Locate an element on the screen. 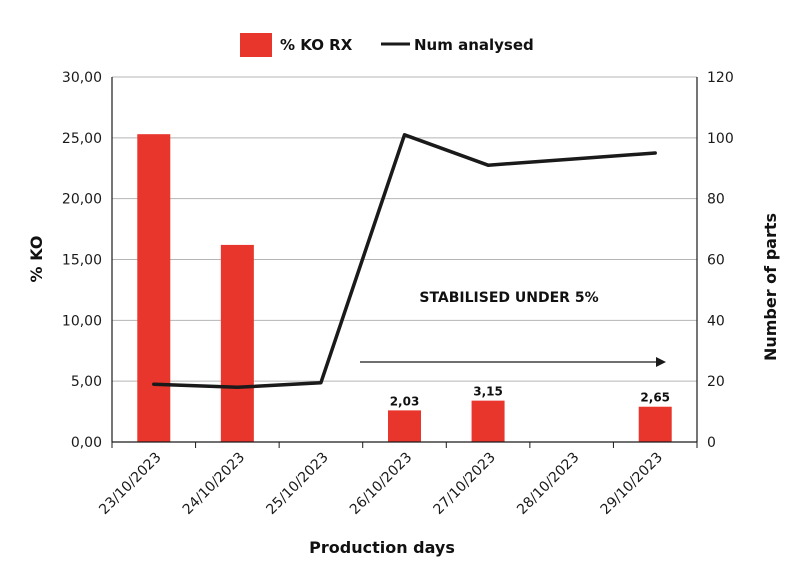 The height and width of the screenshot is (568, 800). left-axis-ticks: 0,00 5,00 10,00 15,00 20,00 25,00 30,00 is located at coordinates (82, 260).